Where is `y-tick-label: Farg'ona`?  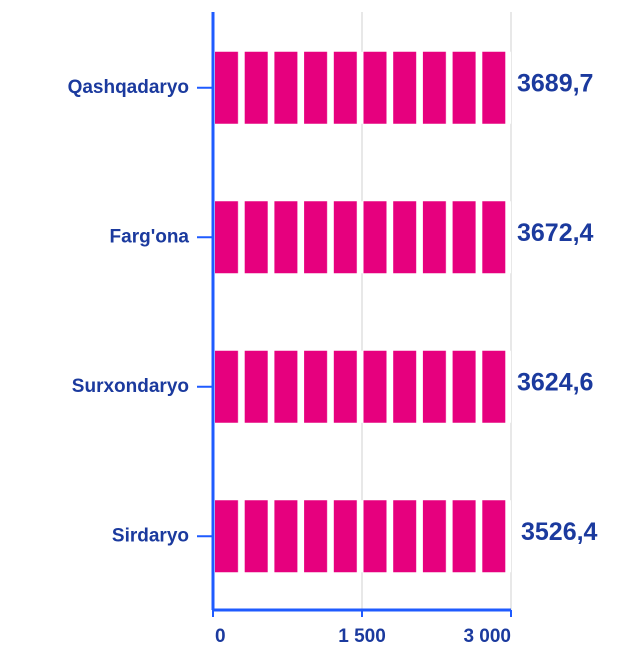
y-tick-label: Farg'ona is located at coordinates (150, 236).